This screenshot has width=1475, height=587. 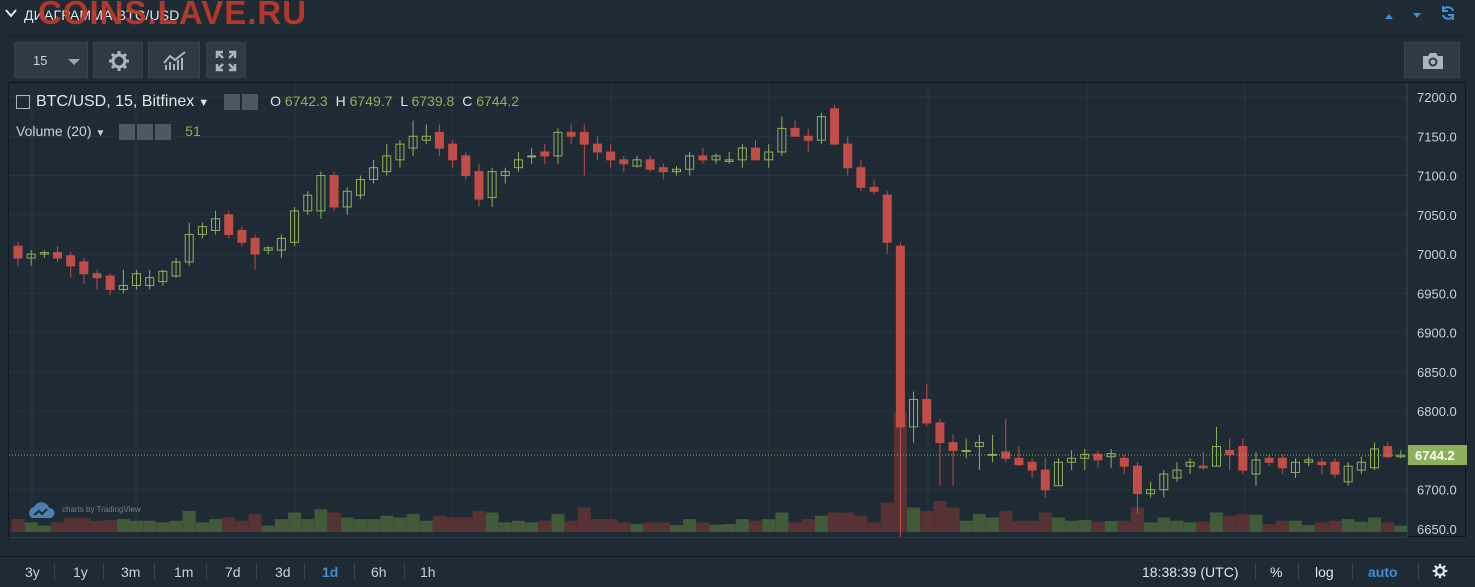 I want to click on tradingview-logo, so click(x=41, y=513).